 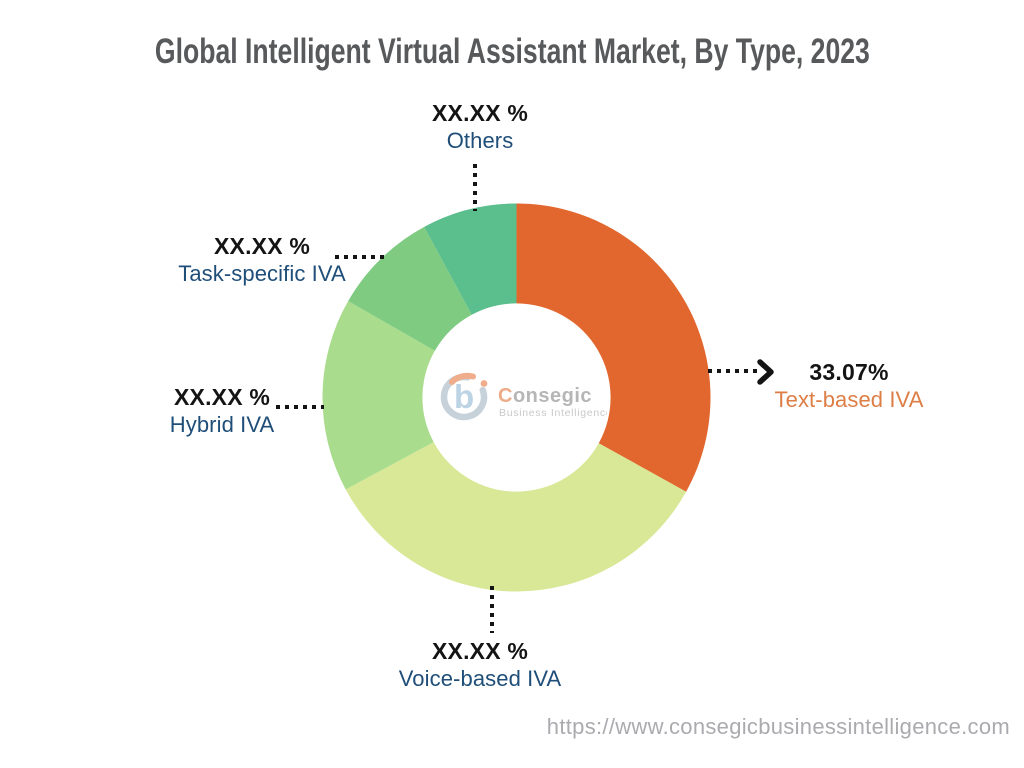 What do you see at coordinates (475, 187) in the screenshot?
I see `connector-others` at bounding box center [475, 187].